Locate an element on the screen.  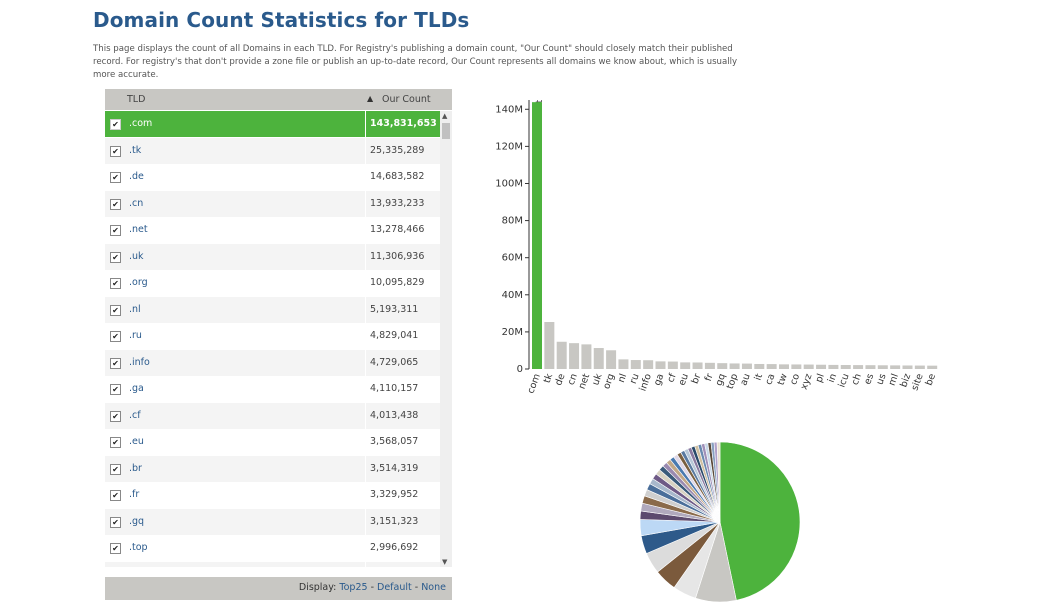
x-tick-label: ca is located at coordinates (770, 379).